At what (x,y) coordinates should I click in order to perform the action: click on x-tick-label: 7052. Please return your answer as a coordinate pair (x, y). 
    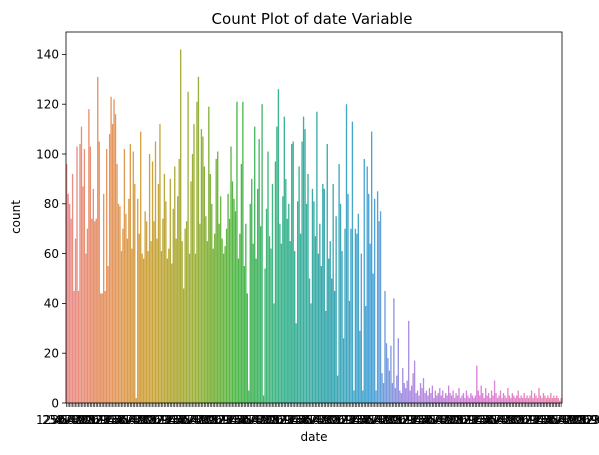
    Looking at the image, I should click on (333, 420).